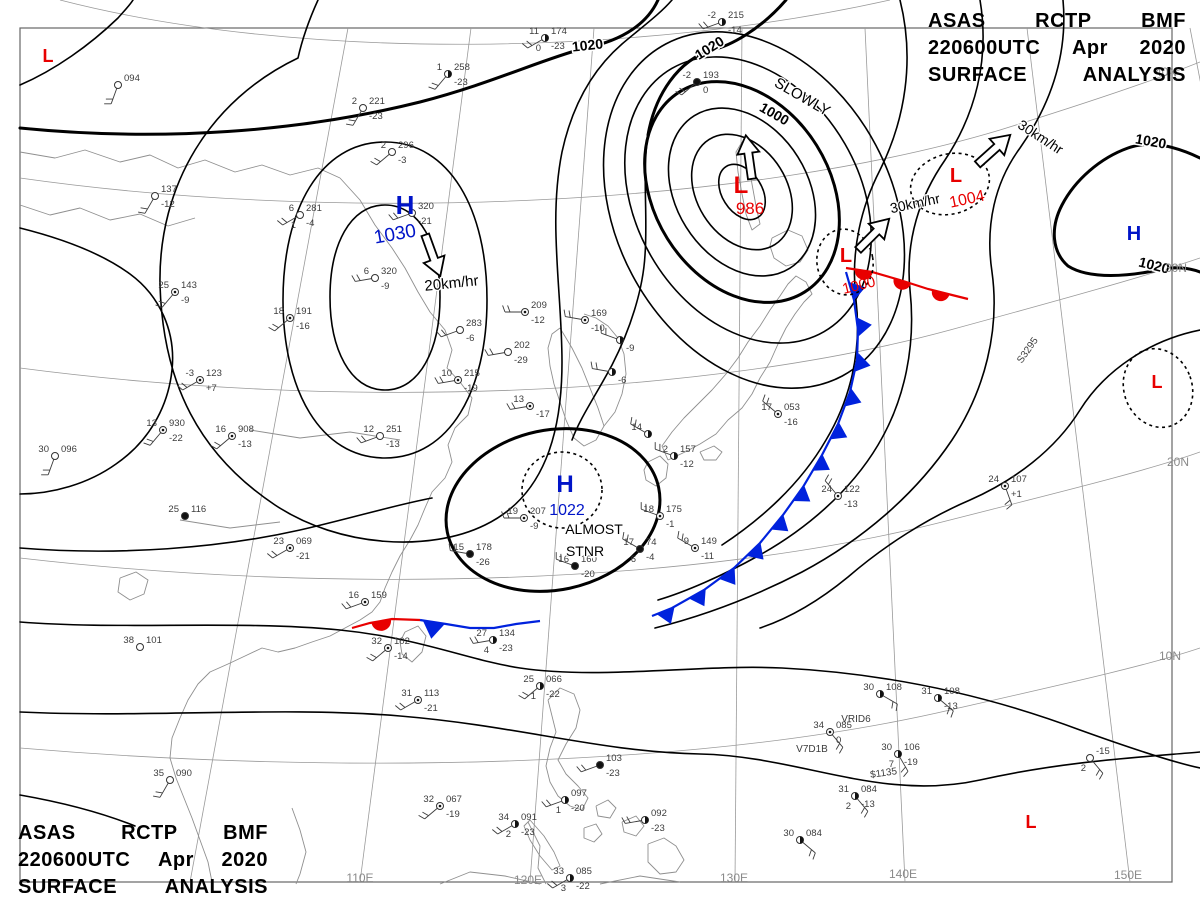 The height and width of the screenshot is (920, 1200). I want to click on map-text: 149, so click(709, 541).